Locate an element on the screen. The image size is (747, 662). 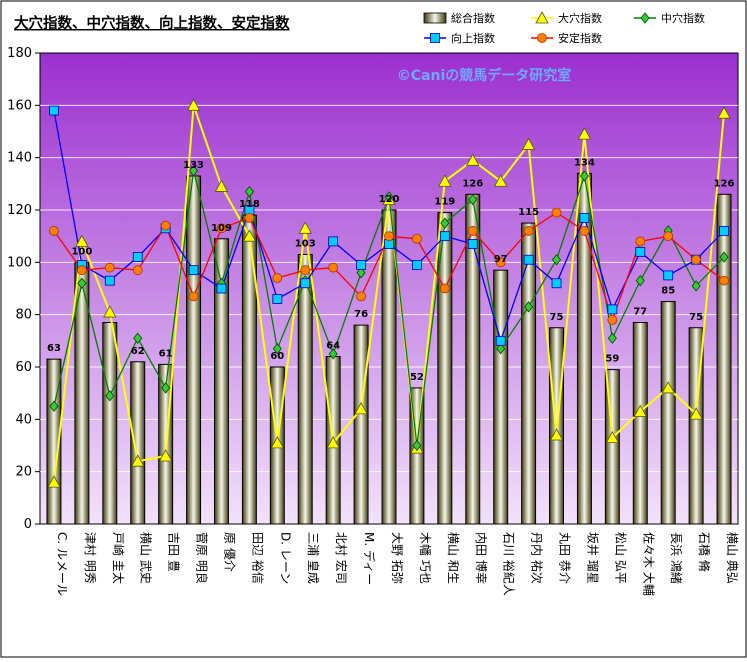
x-tick-label: 松山 弘平 is located at coordinates (620, 558).